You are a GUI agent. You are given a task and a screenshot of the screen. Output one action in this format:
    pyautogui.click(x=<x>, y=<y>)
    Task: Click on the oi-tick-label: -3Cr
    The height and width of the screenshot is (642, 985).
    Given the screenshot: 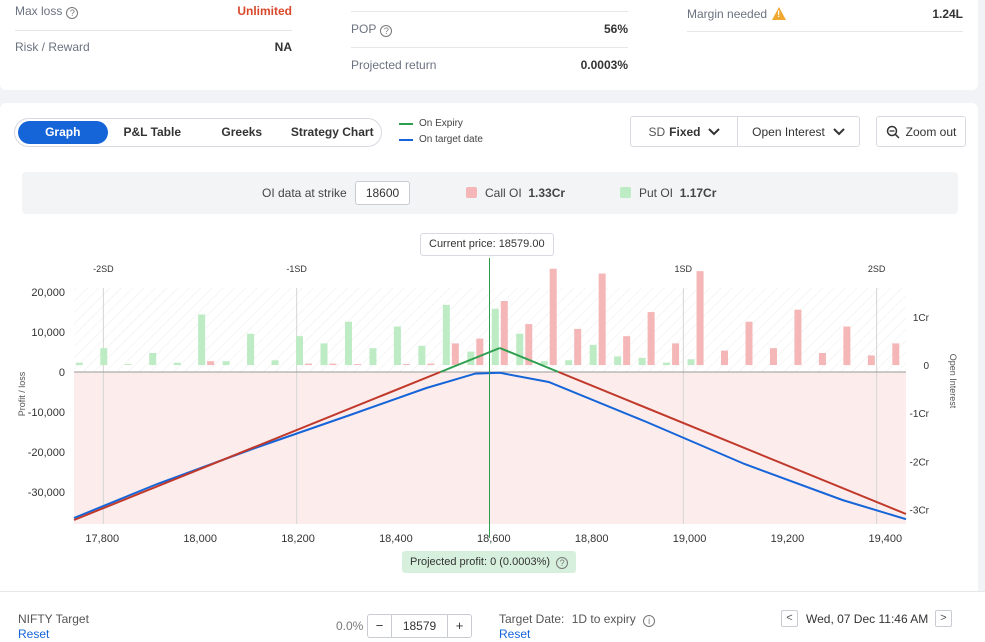 What is the action you would take?
    pyautogui.click(x=920, y=511)
    